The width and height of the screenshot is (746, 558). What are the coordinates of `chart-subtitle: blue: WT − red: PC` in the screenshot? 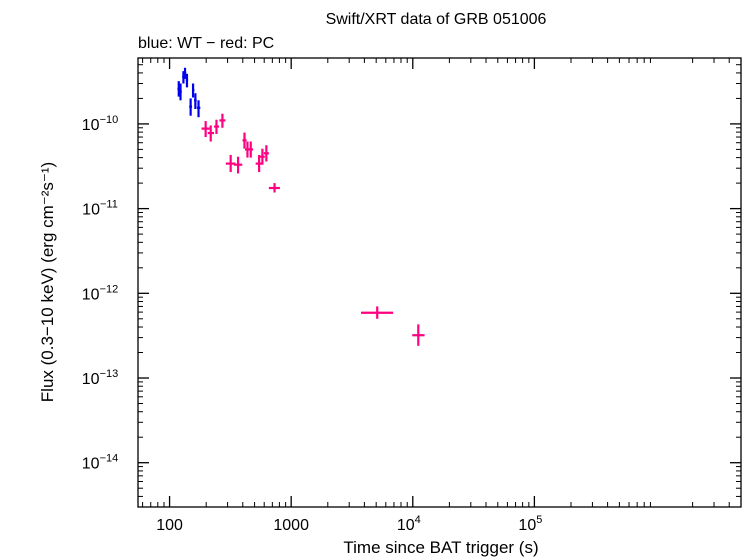 It's located at (206, 43).